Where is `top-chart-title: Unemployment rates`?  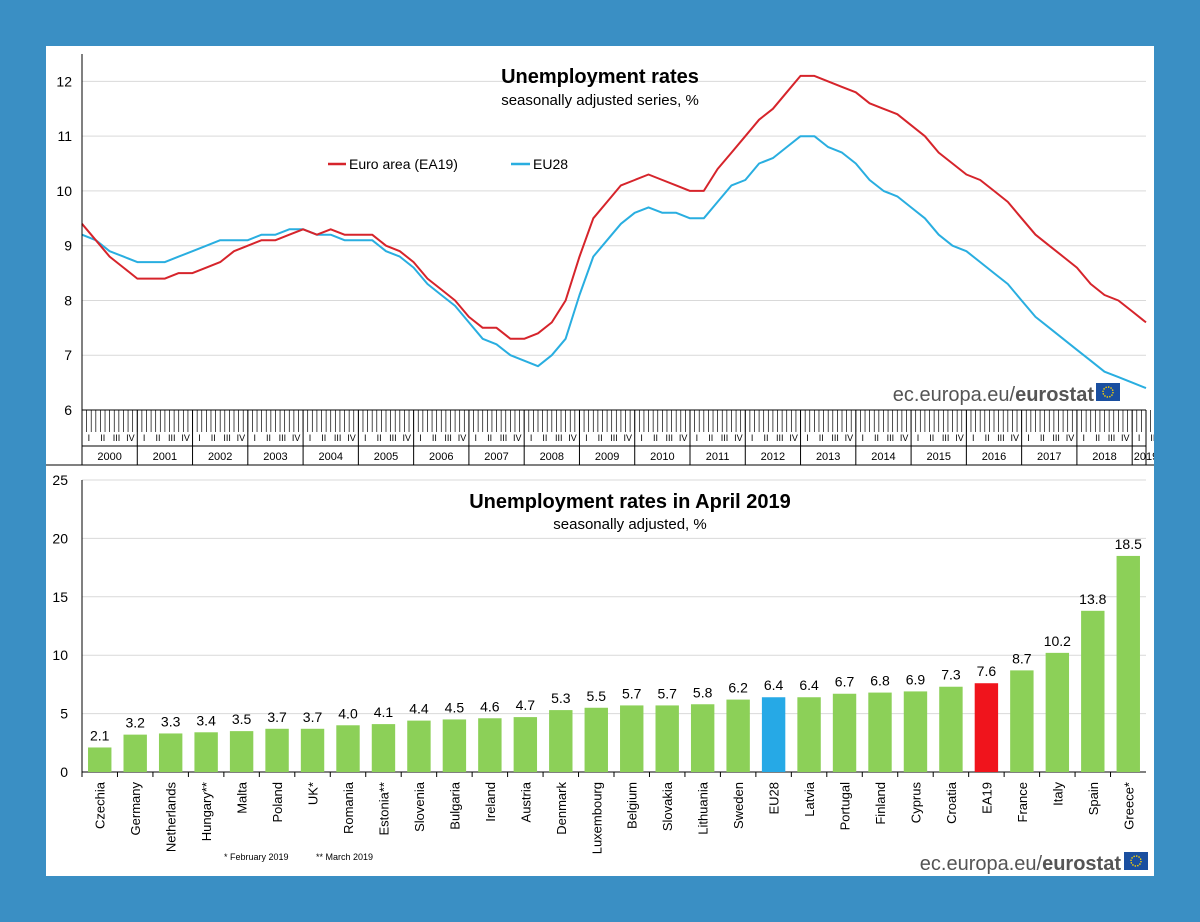
top-chart-title: Unemployment rates is located at coordinates (600, 77).